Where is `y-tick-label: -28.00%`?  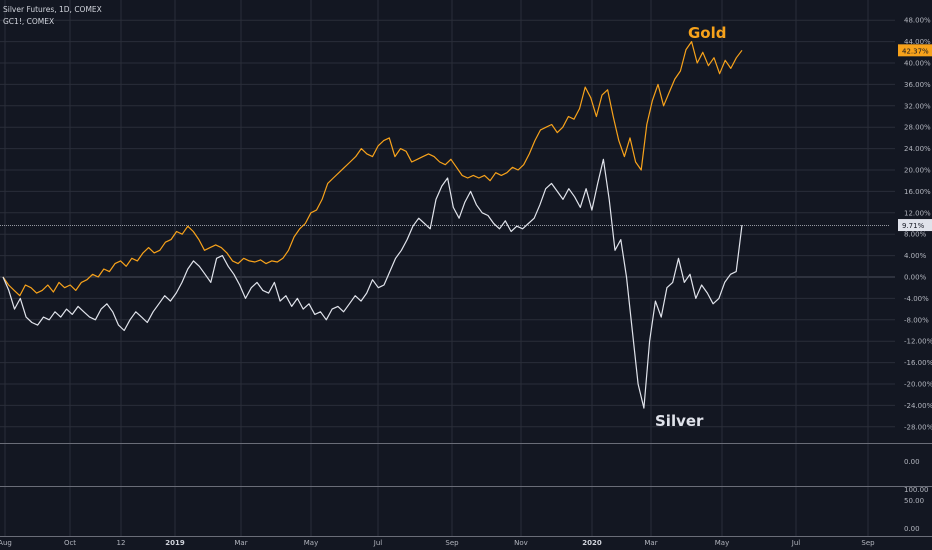
y-tick-label: -28.00% is located at coordinates (918, 427).